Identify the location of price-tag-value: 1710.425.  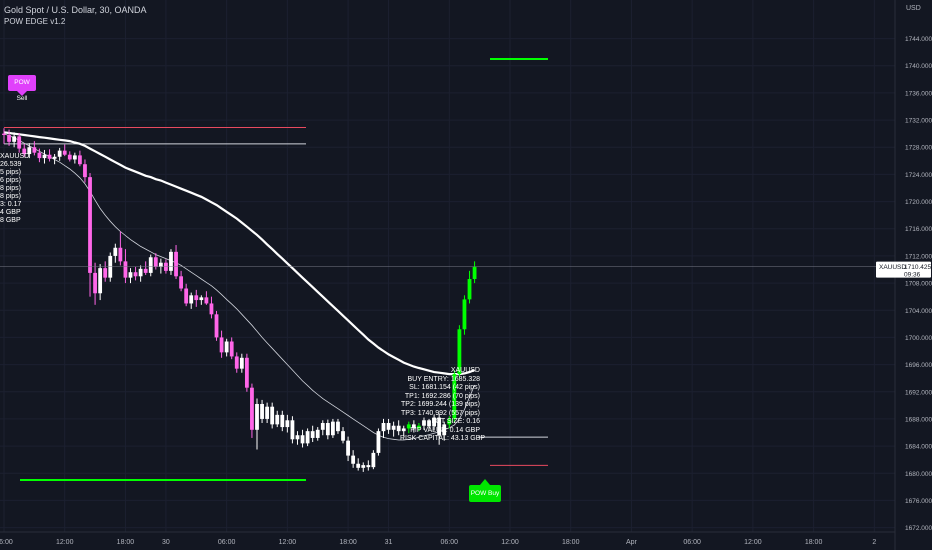
(917, 267).